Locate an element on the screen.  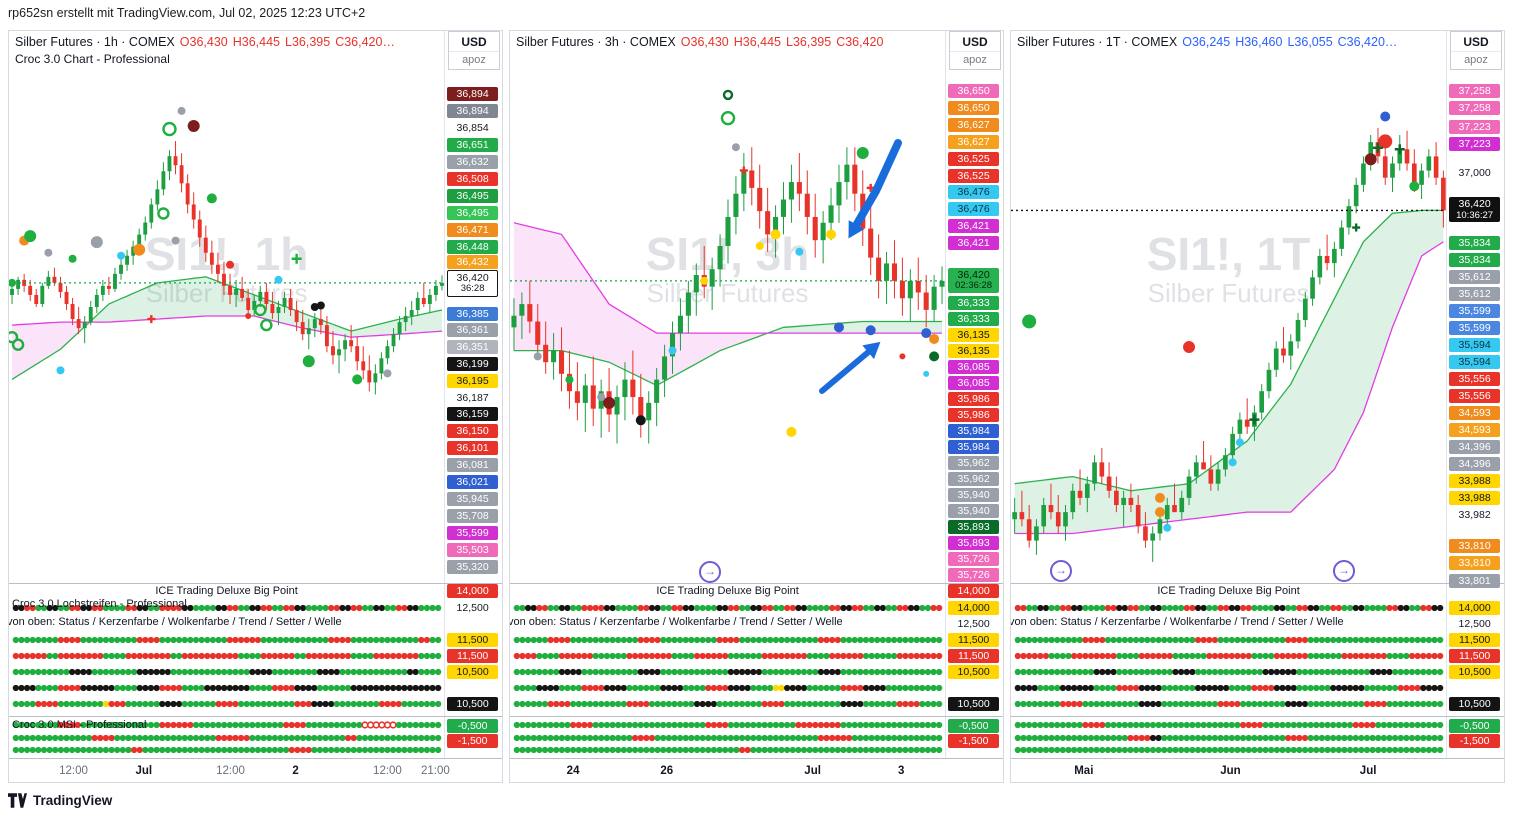
time-scale: 12:00 Jul 12:00 2 12:00 21:00 is located at coordinates (255, 771).